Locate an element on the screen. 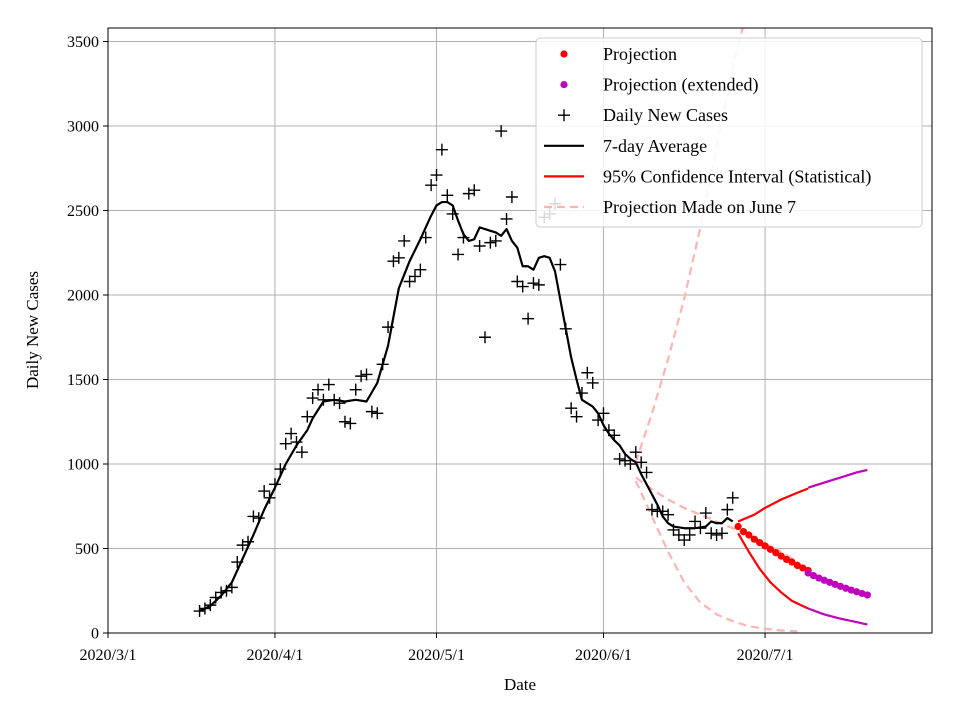 The image size is (960, 720). x-tick-label: 2020/3/1 is located at coordinates (108, 655).